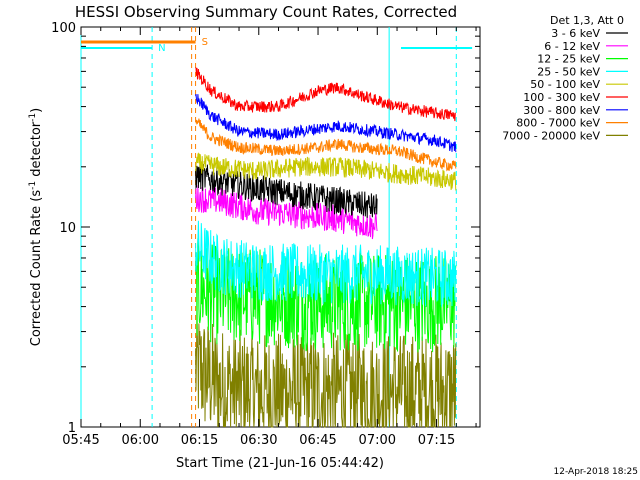  I want to click on y-axis-label-end: ), so click(36, 110).